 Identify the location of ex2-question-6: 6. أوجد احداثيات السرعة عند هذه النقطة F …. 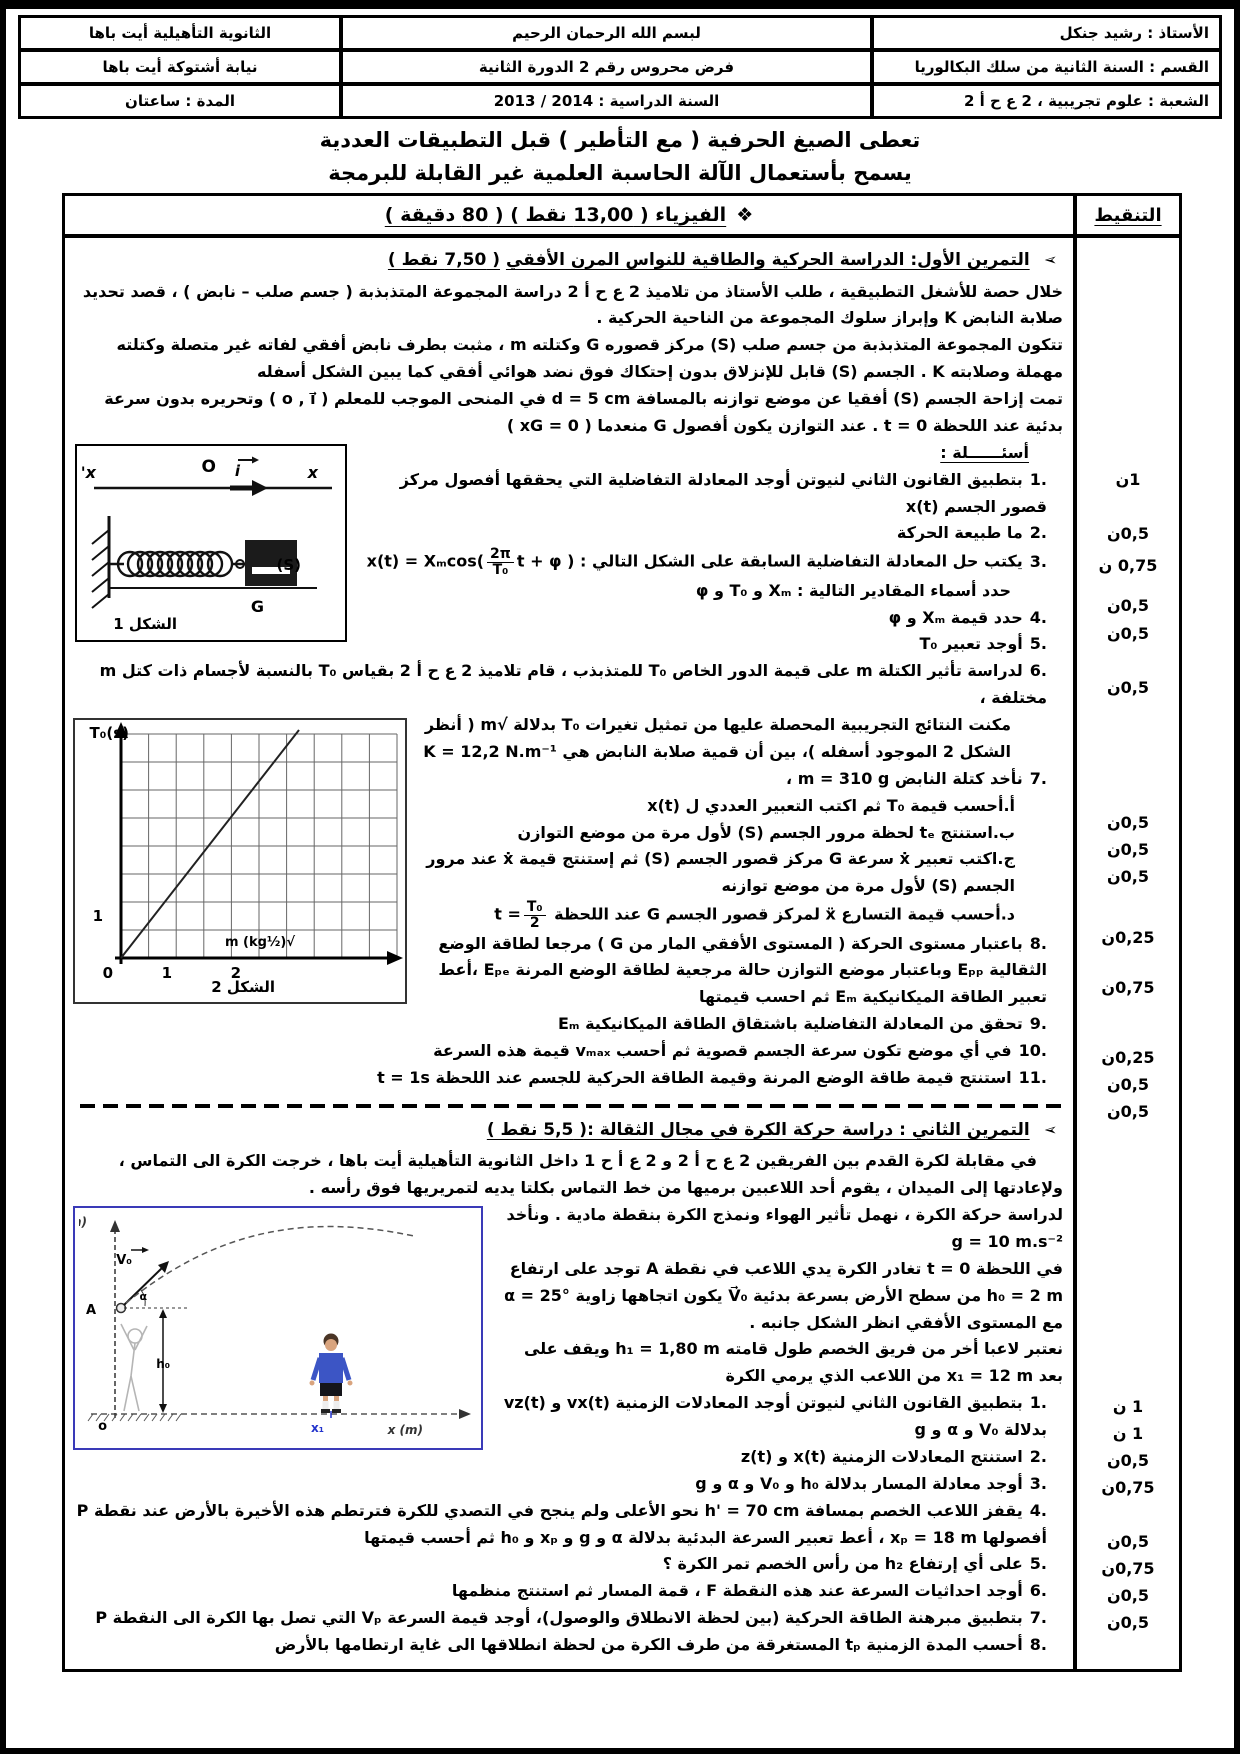
(568, 1591).